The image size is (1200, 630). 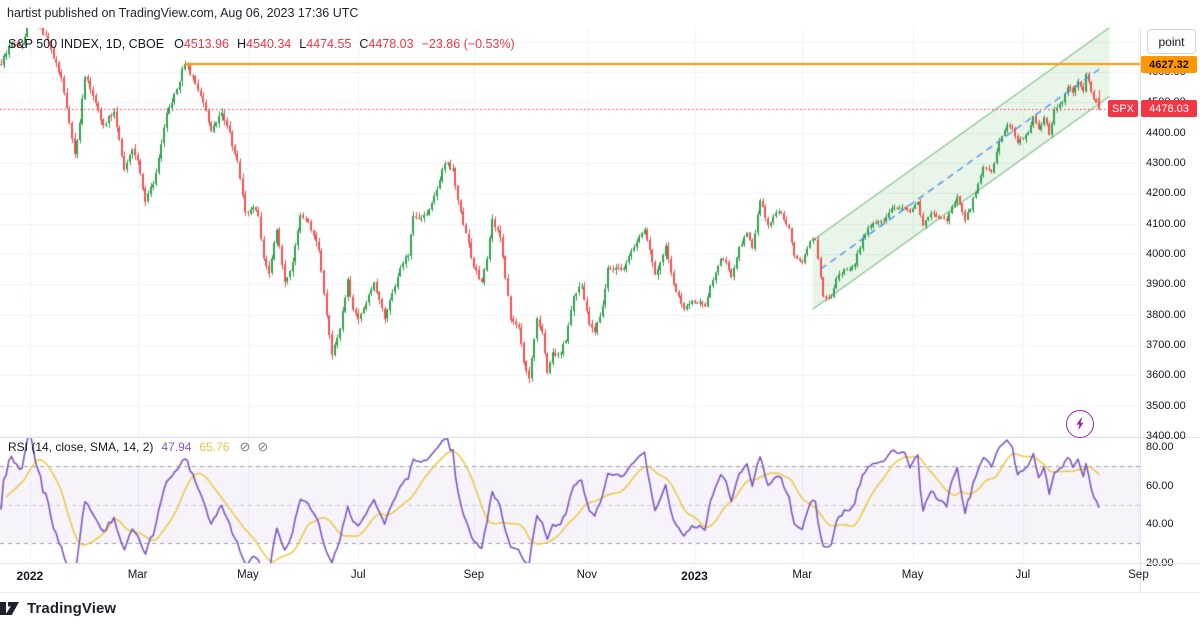 I want to click on rsi-title: RSI (14, close, SMA, 14, 2), so click(x=81, y=447).